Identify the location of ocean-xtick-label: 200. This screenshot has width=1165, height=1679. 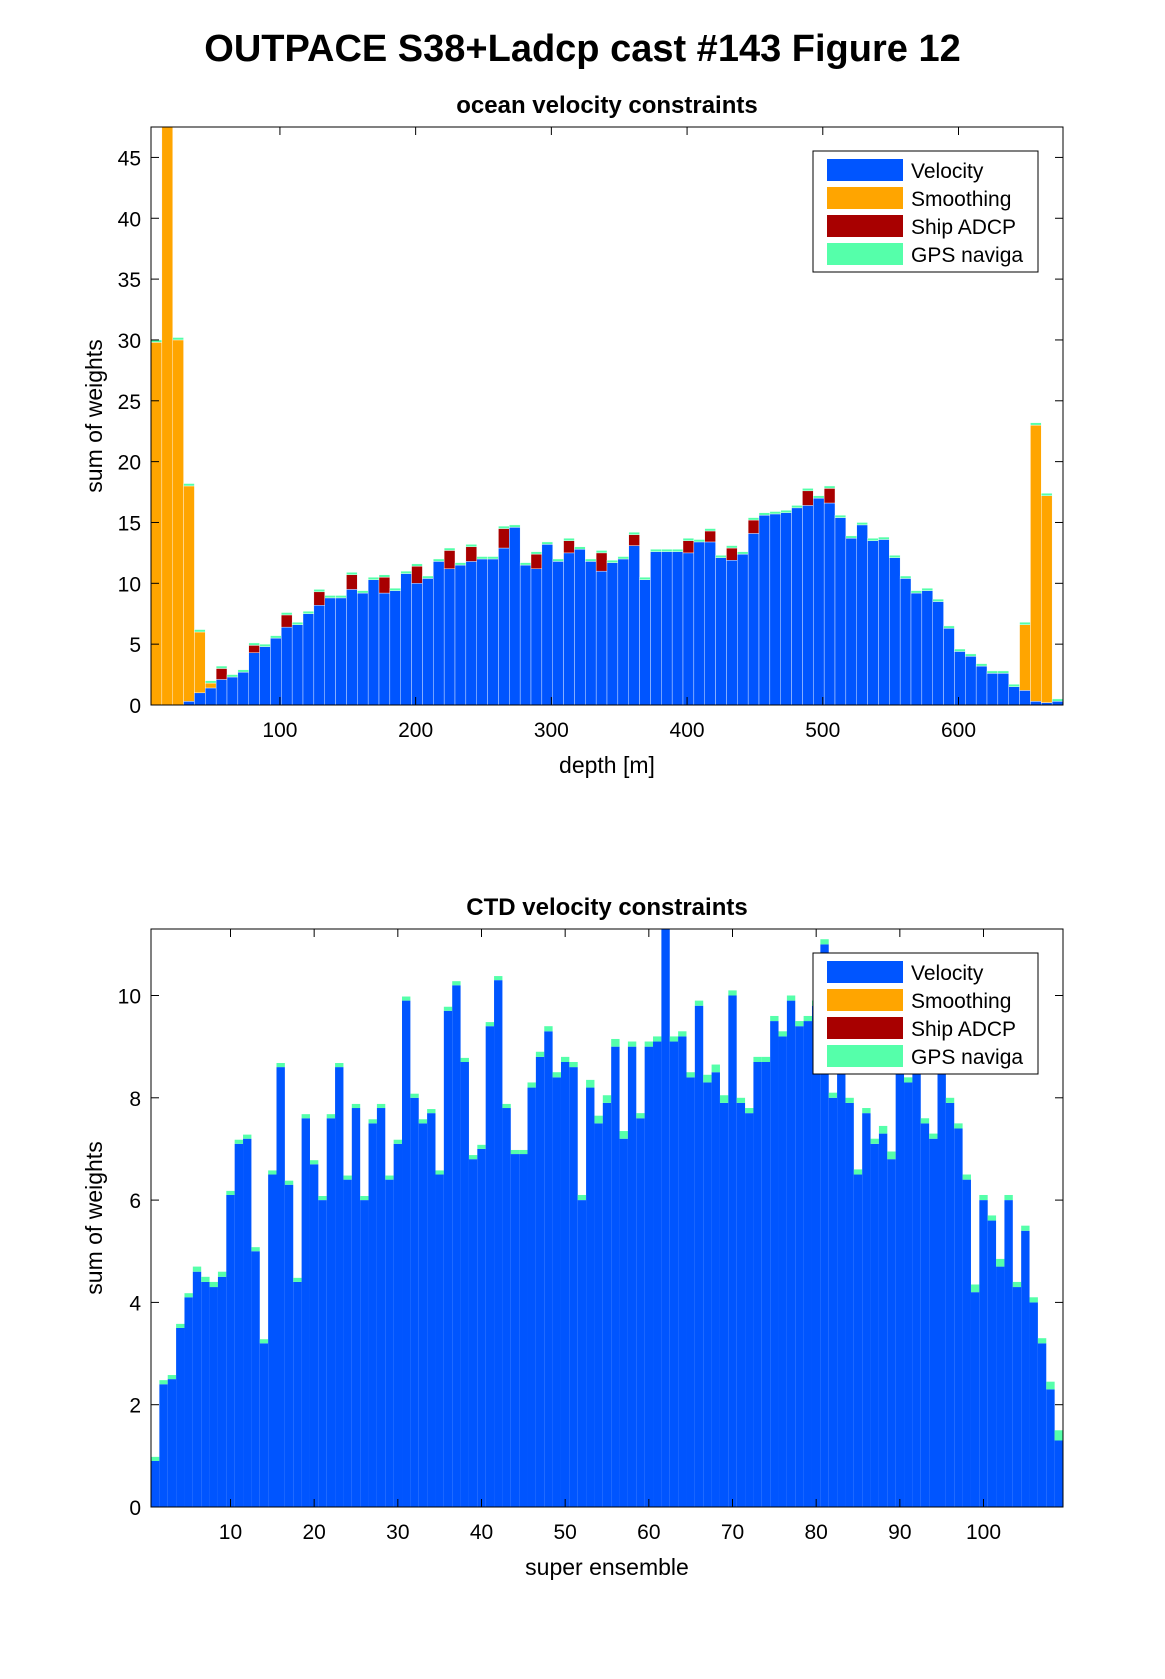
(415, 730).